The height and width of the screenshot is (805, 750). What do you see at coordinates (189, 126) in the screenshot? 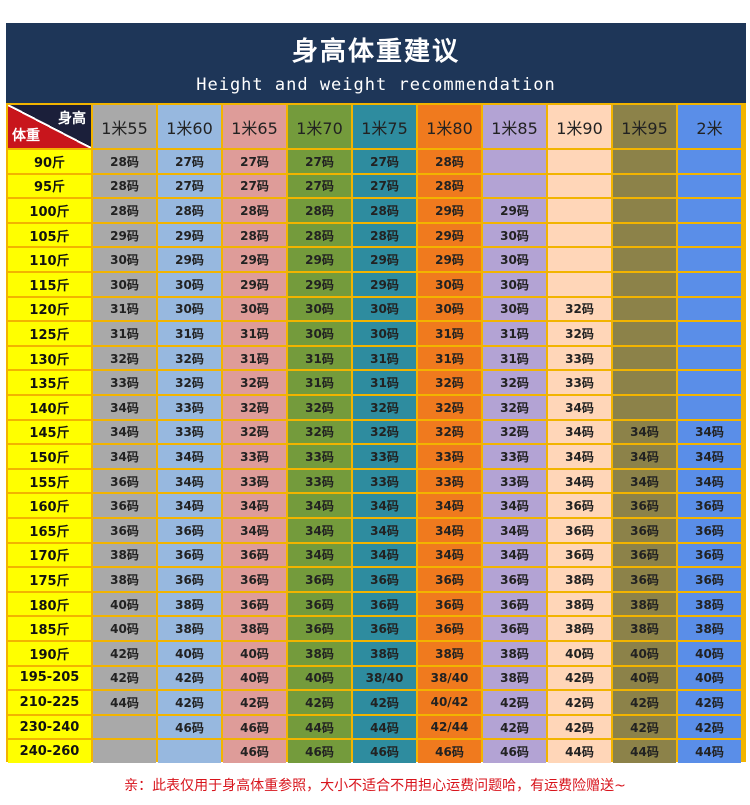
I see `height-header: 1米60` at bounding box center [189, 126].